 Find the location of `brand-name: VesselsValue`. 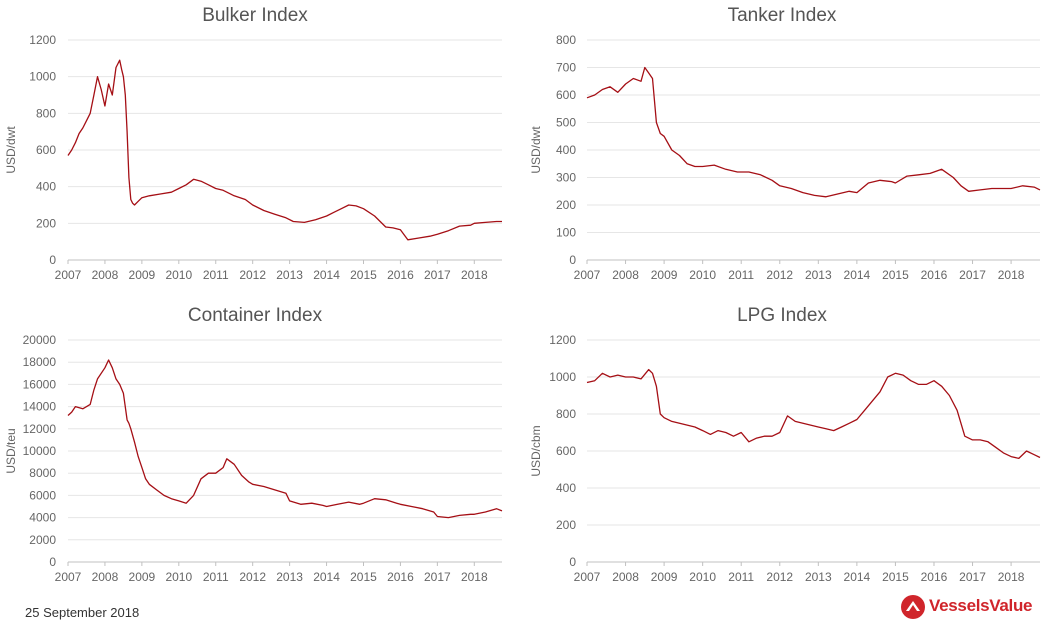

brand-name: VesselsValue is located at coordinates (981, 605).